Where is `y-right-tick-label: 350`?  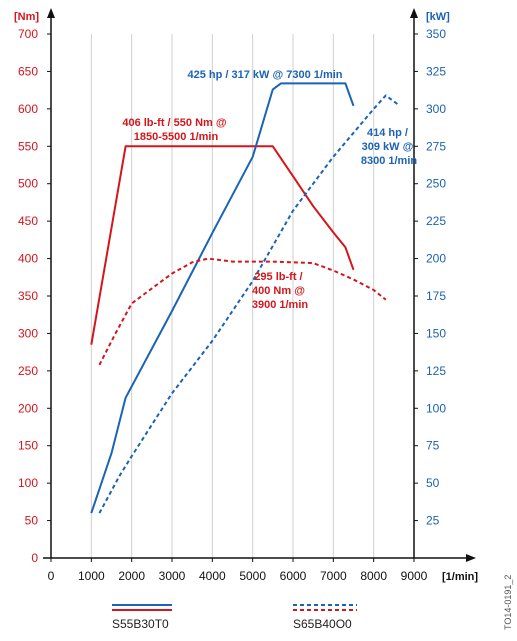 y-right-tick-label: 350 is located at coordinates (436, 34).